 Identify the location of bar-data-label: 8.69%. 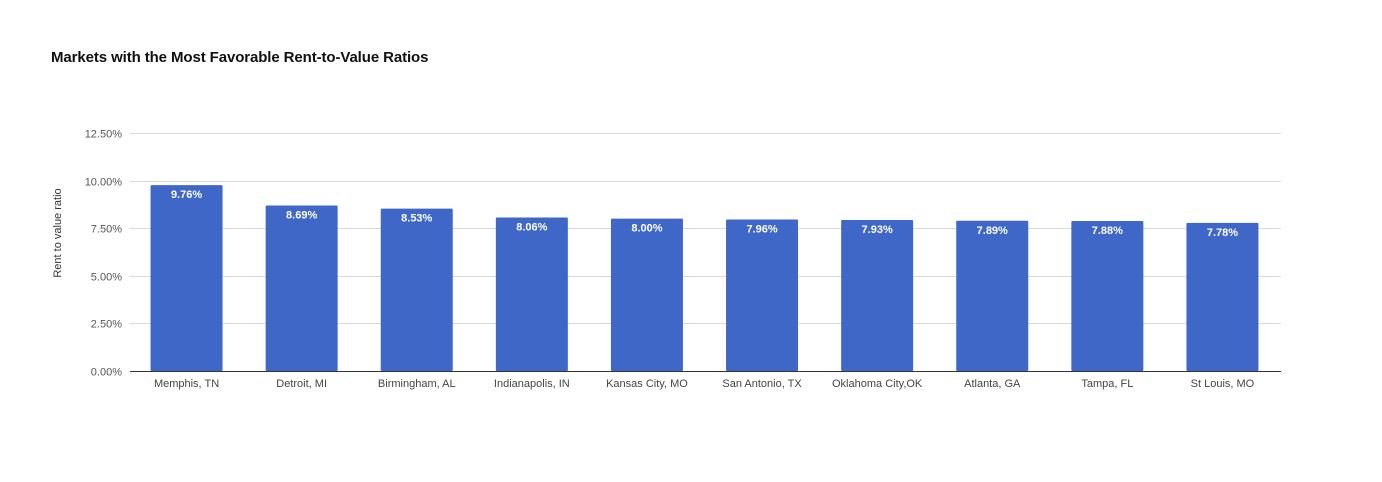
(301, 216).